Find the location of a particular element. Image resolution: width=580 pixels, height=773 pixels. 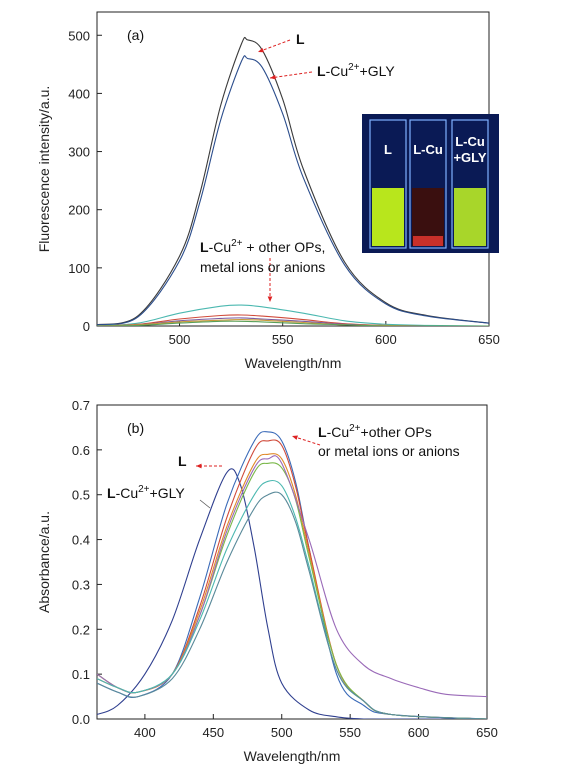

label-others-b-tail: +other OPs is located at coordinates (396, 432).